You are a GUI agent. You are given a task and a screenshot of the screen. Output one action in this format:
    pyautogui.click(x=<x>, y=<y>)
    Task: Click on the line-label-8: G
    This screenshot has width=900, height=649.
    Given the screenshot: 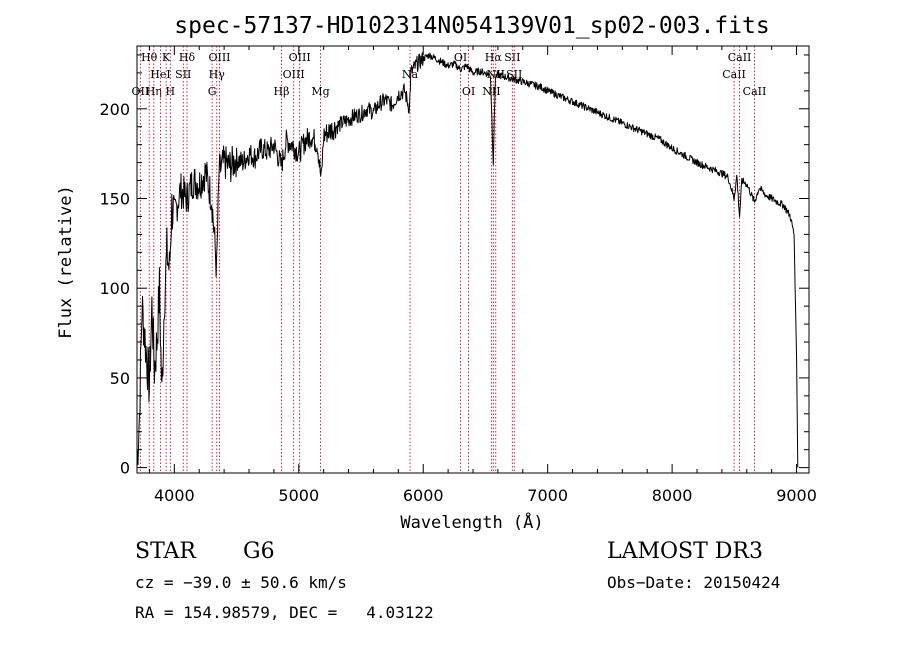 What is the action you would take?
    pyautogui.click(x=212, y=91)
    